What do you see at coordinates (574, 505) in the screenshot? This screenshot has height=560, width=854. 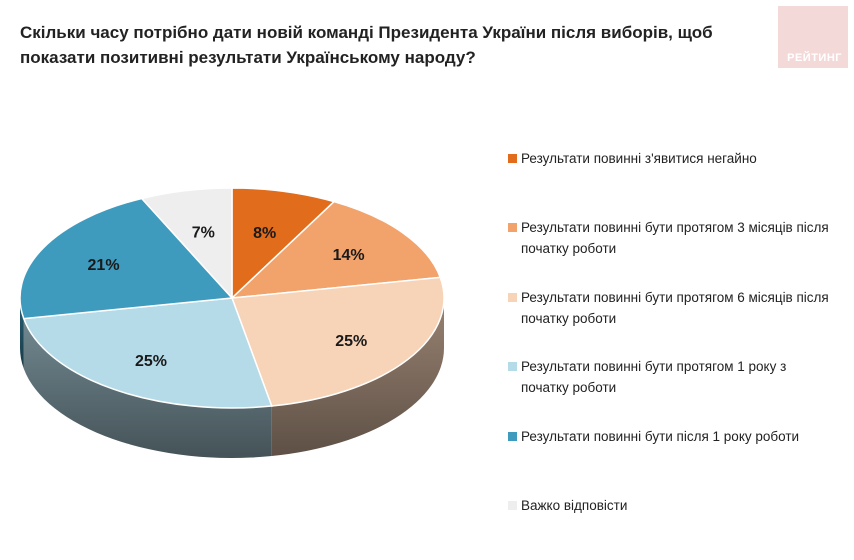 I see `legend-label: Важко відповісти` at bounding box center [574, 505].